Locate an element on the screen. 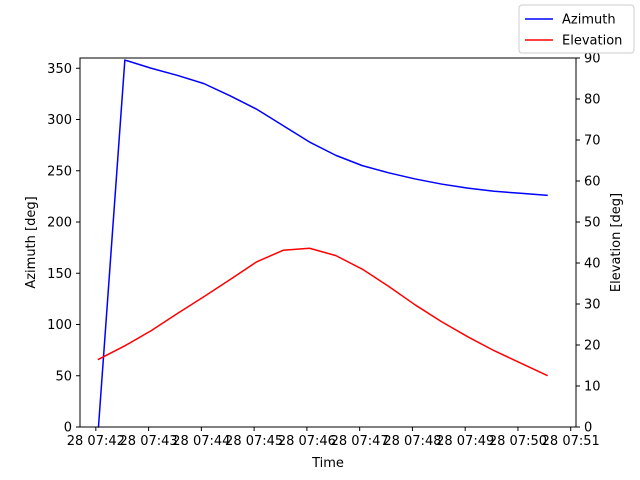 This screenshot has height=480, width=640. y-right-tick-label: 40 is located at coordinates (592, 264).